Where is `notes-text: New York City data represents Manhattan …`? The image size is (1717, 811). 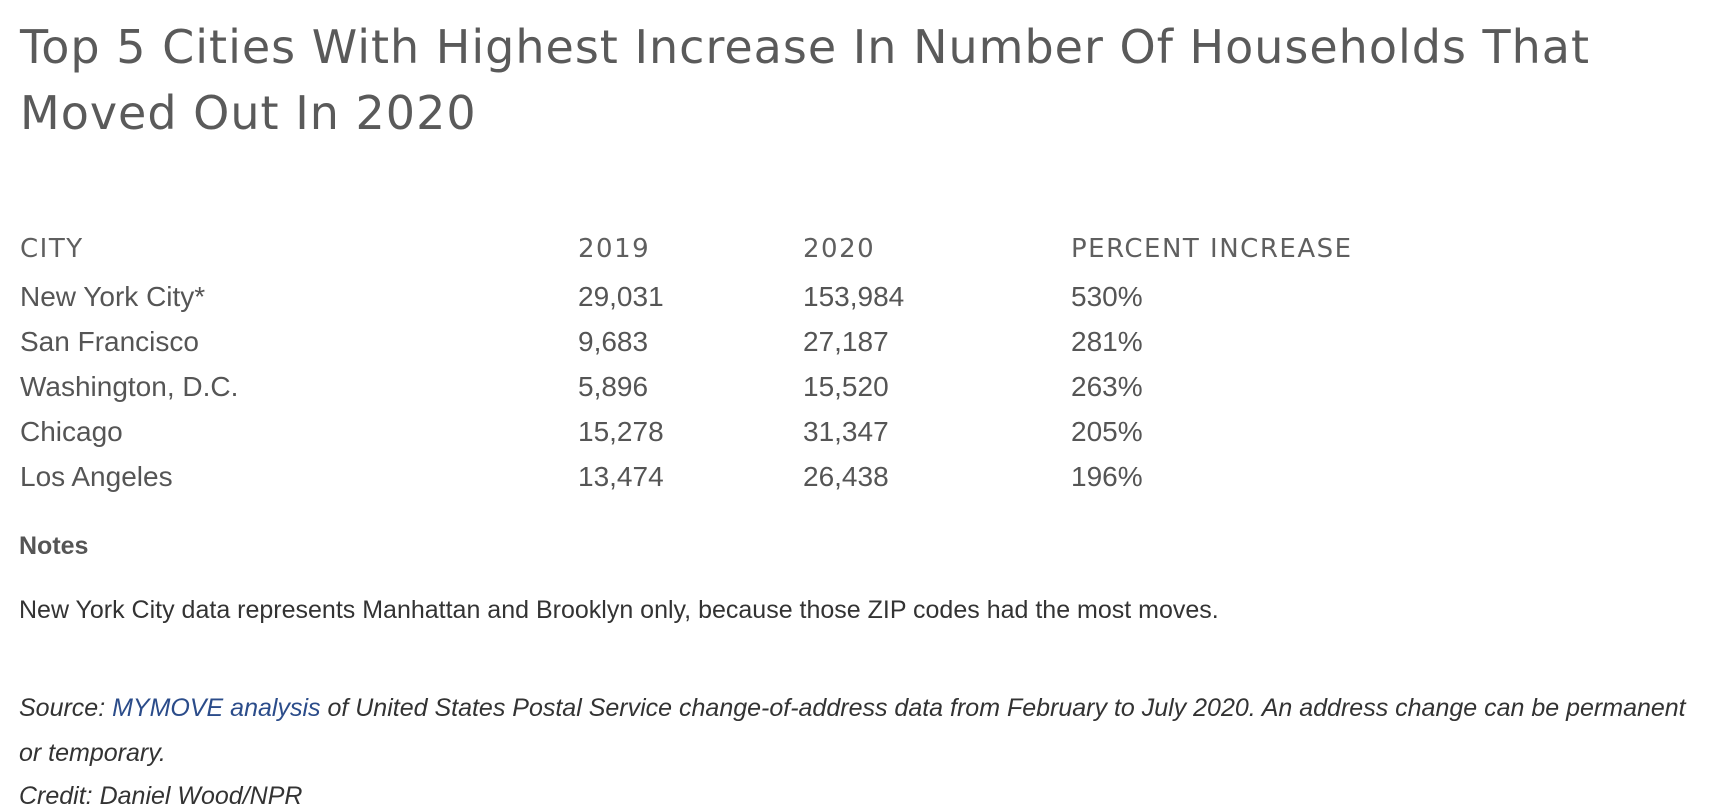 notes-text: New York City data represents Manhattan … is located at coordinates (619, 610).